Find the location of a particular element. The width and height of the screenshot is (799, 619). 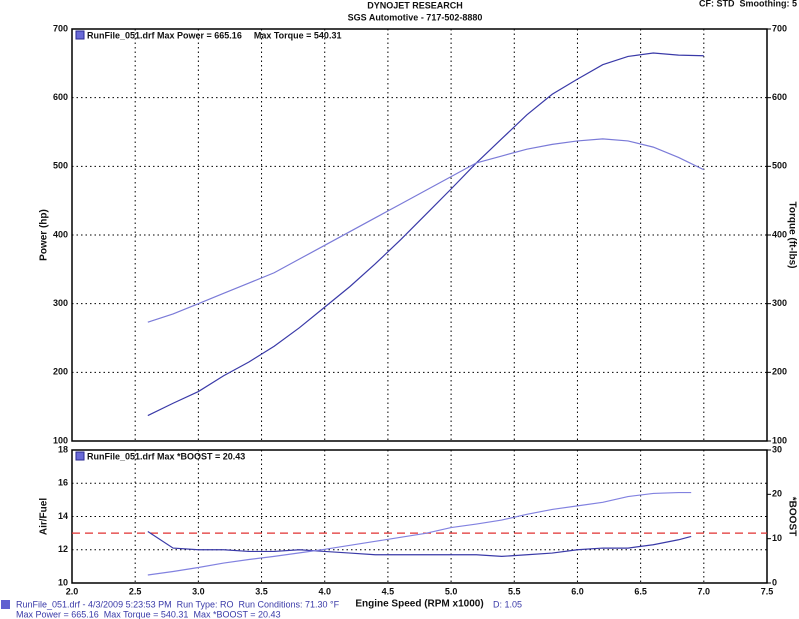

y-tick-label: 12 is located at coordinates (63, 549).